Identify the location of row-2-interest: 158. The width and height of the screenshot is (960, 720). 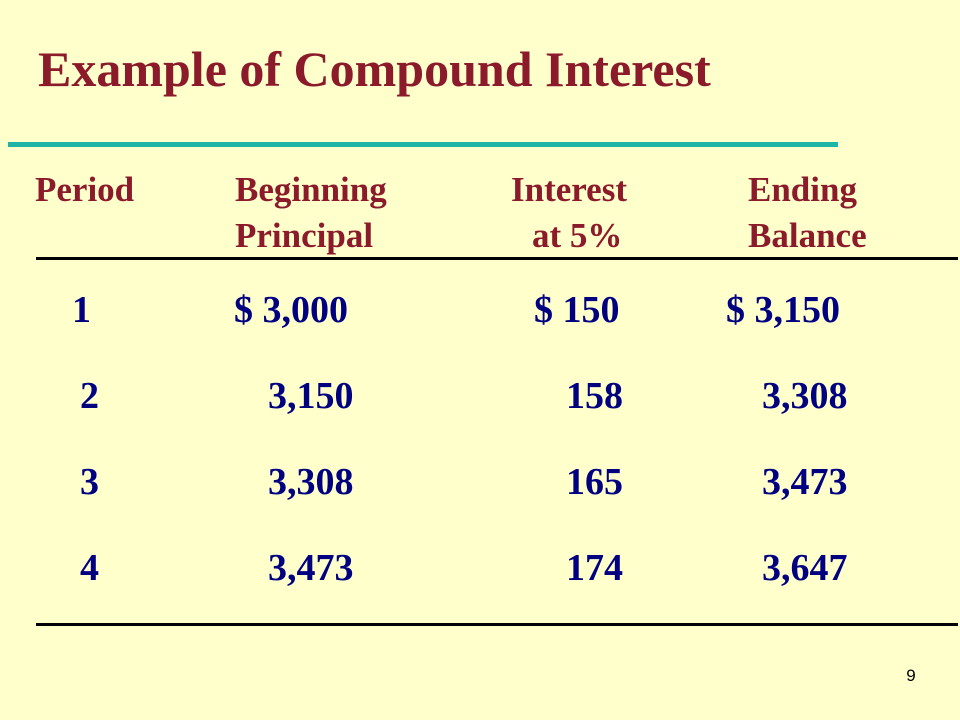
(594, 396).